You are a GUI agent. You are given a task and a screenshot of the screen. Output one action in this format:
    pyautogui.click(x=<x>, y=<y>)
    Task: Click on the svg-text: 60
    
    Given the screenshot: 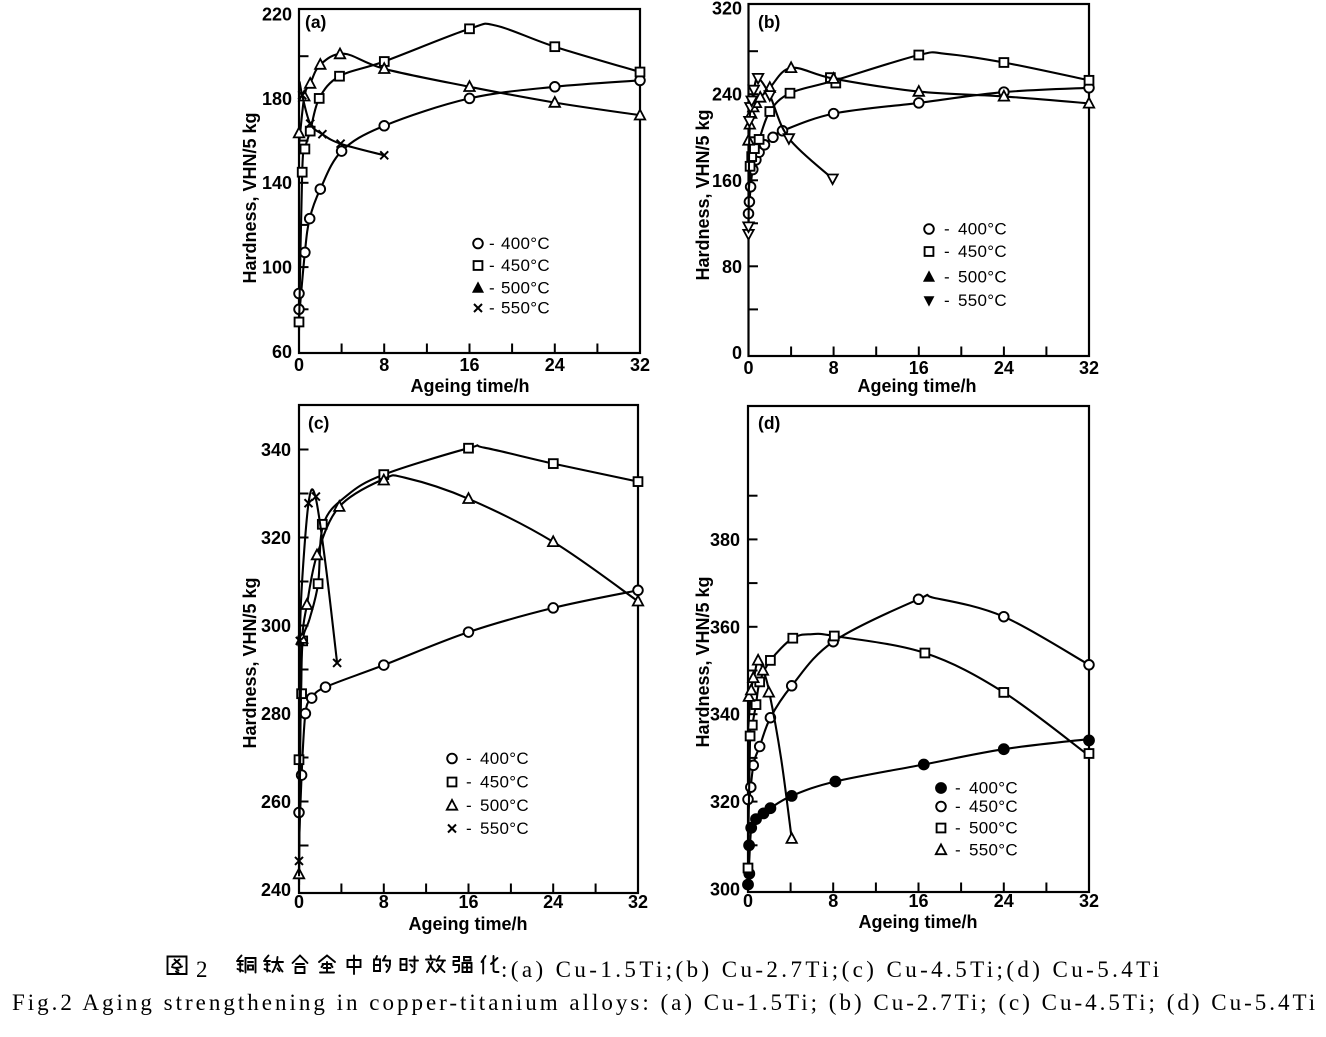 What is the action you would take?
    pyautogui.click(x=282, y=352)
    